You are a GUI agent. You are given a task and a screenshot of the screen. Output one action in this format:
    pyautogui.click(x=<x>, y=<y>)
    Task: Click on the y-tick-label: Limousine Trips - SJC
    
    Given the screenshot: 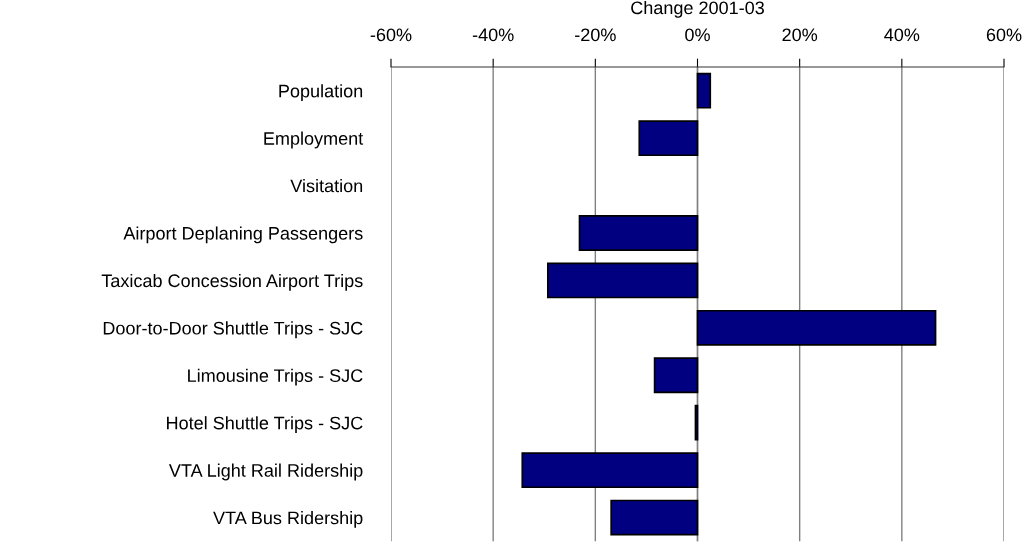 What is the action you would take?
    pyautogui.click(x=275, y=377)
    